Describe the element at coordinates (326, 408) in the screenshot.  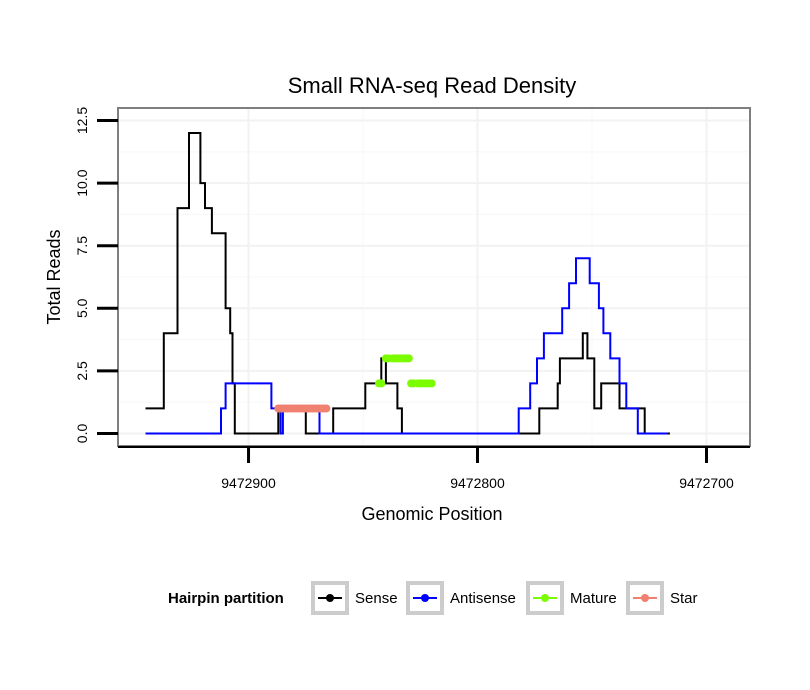
I see `star-point` at that location.